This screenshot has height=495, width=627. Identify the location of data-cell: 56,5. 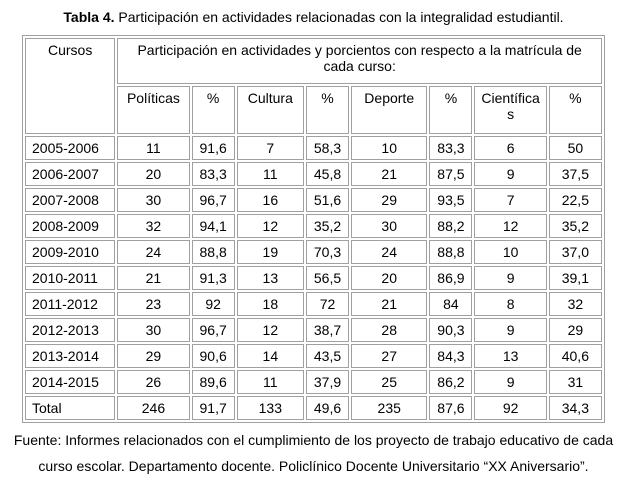
(327, 278).